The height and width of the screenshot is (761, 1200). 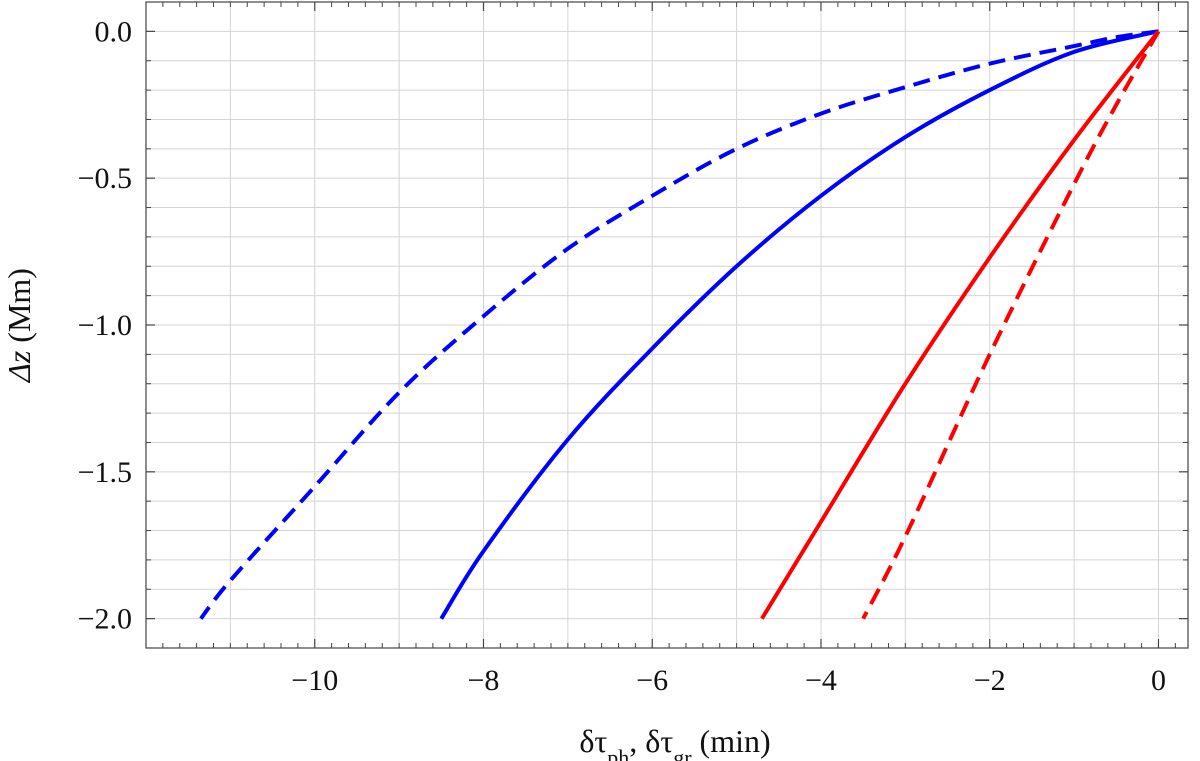 What do you see at coordinates (19, 326) in the screenshot?
I see `y-axis-label: Δz (Mm)` at bounding box center [19, 326].